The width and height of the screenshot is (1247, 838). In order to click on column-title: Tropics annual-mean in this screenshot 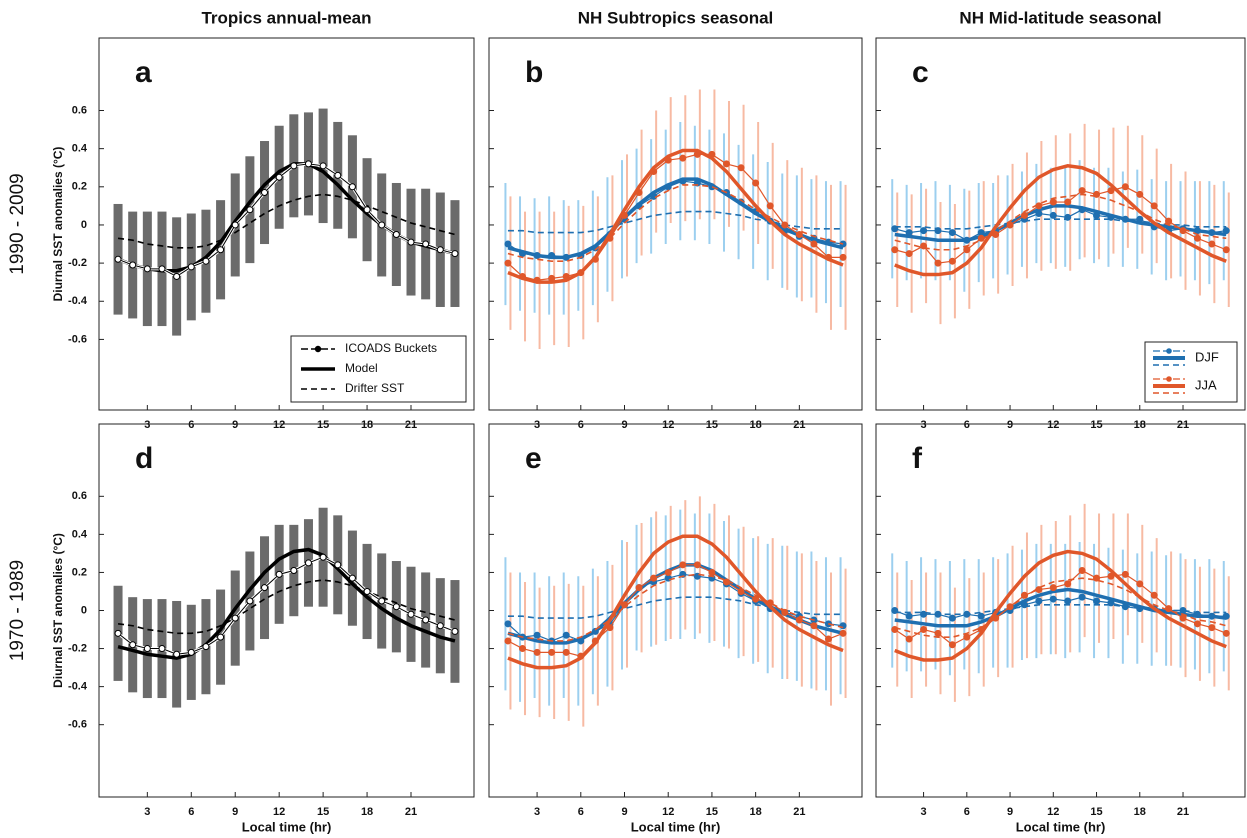, I will do `click(286, 17)`.